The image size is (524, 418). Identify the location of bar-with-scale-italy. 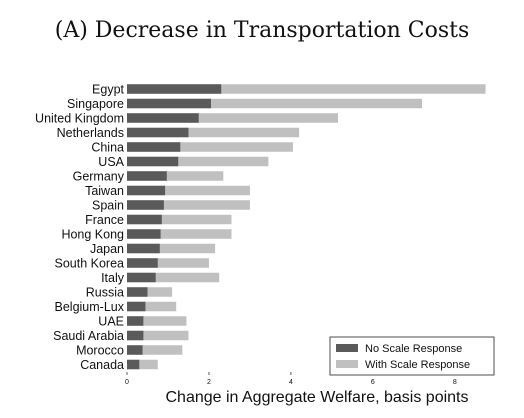
(173, 277).